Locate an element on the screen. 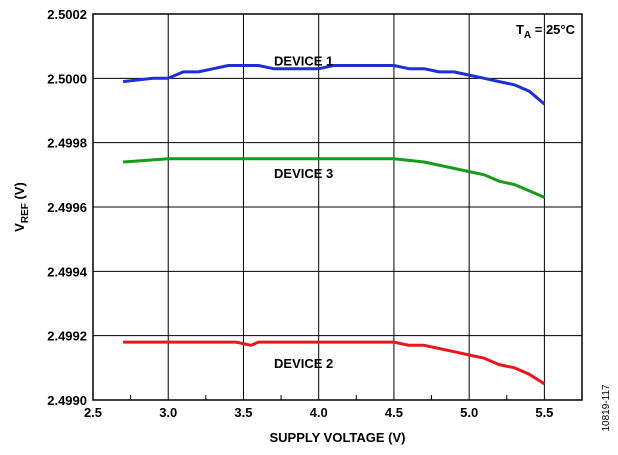 The width and height of the screenshot is (618, 455). annotation-main: T is located at coordinates (520, 29).